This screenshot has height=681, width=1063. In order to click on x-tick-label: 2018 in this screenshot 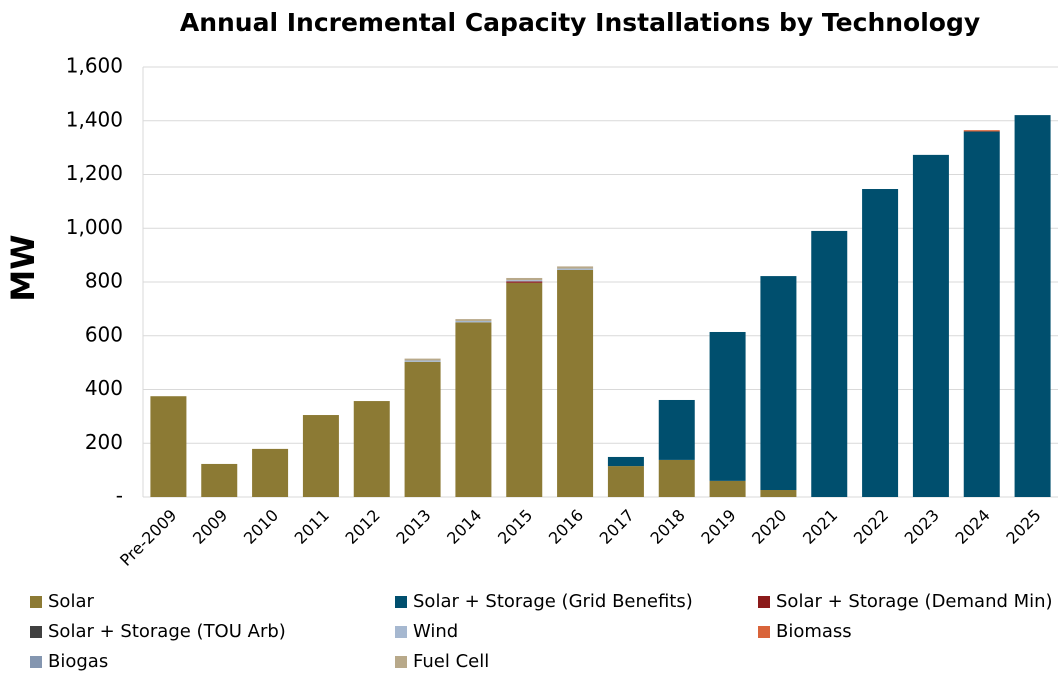, I will do `click(668, 527)`.